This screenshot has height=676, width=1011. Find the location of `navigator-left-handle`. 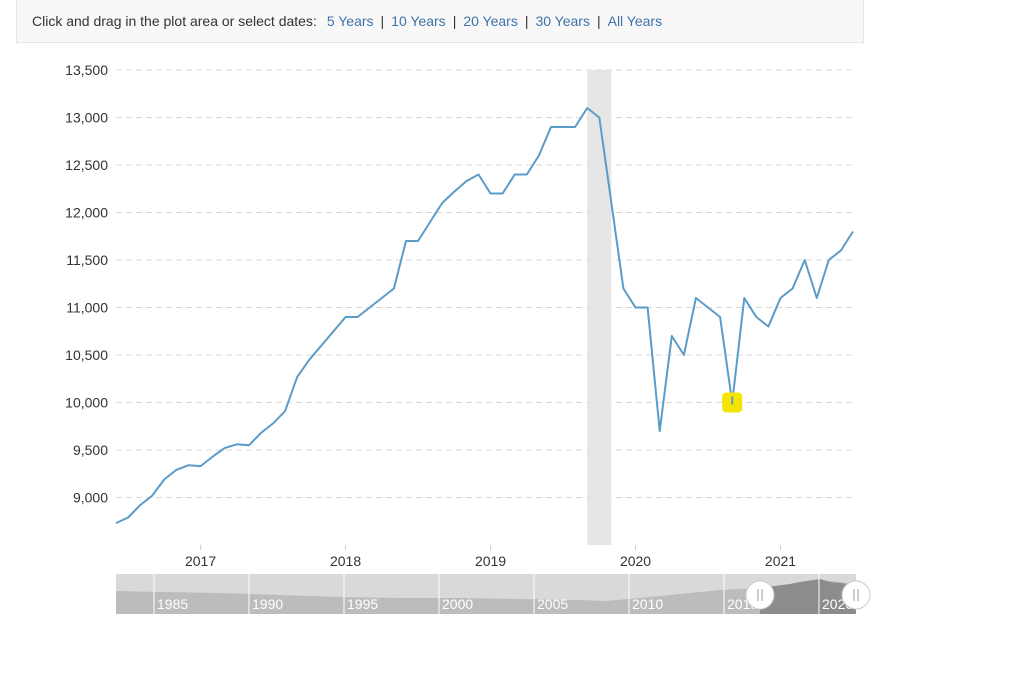

navigator-left-handle is located at coordinates (760, 595).